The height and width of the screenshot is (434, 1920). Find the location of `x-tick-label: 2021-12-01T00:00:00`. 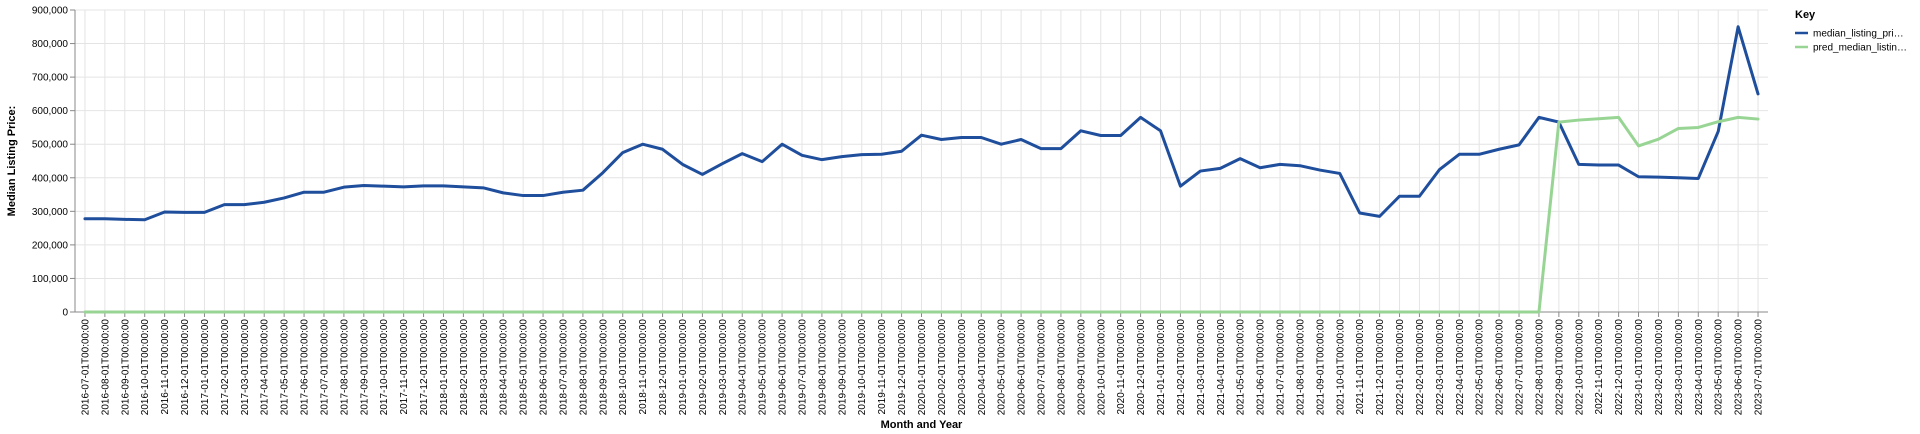

x-tick-label: 2021-12-01T00:00:00 is located at coordinates (1380, 367).